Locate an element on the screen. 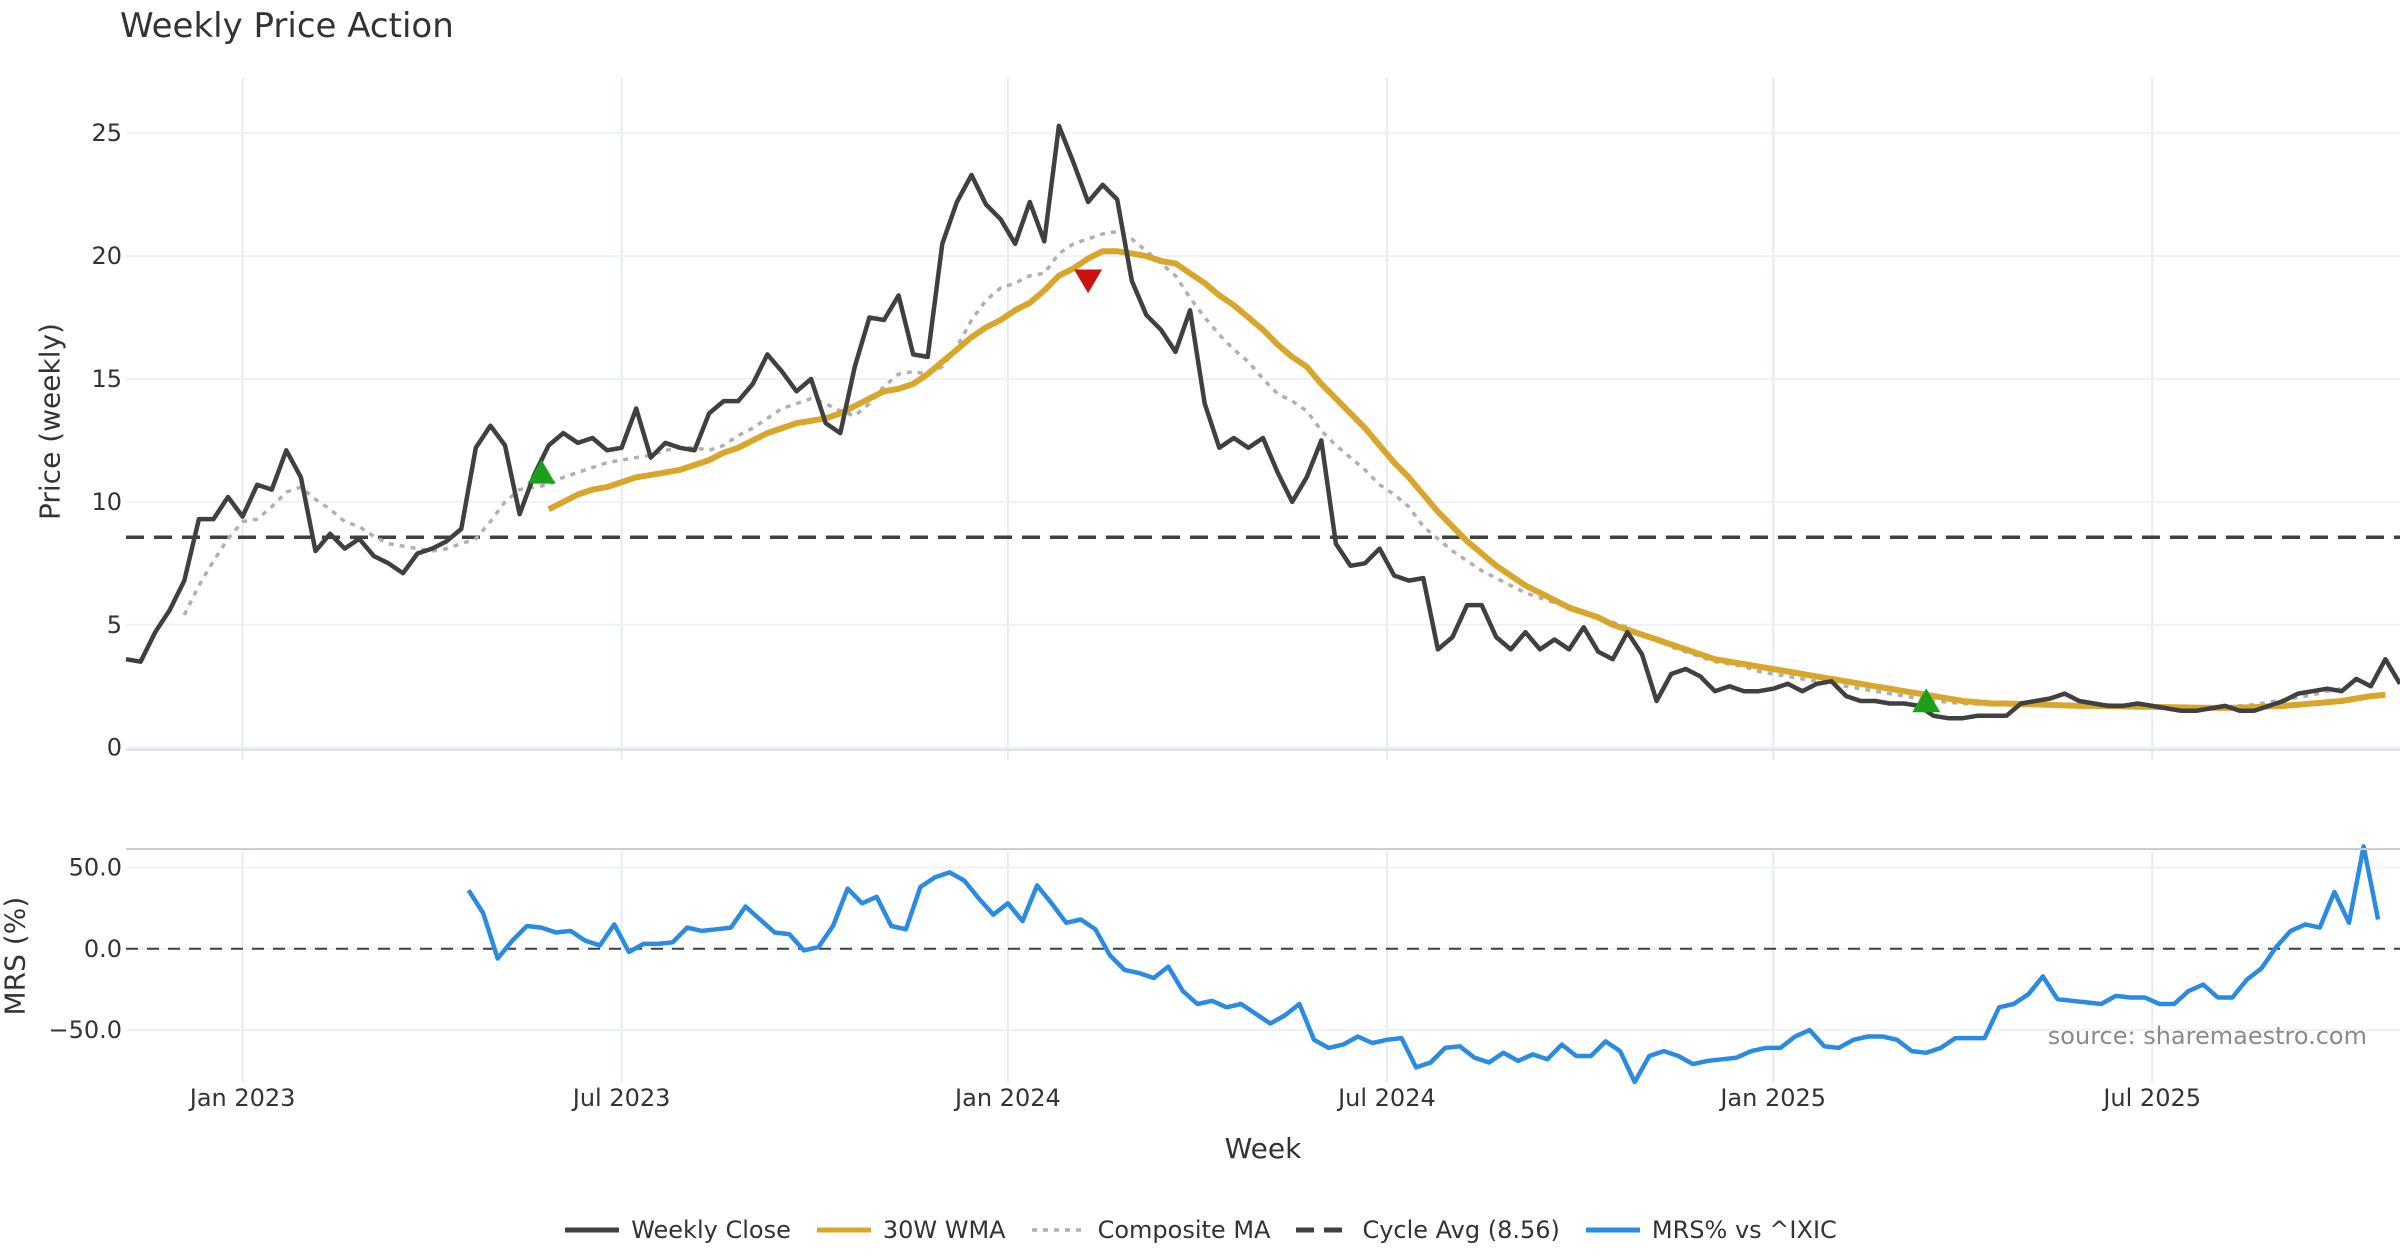 Image resolution: width=2400 pixels, height=1260 pixels. x-tick-label: Jan 2023 is located at coordinates (242, 1098).